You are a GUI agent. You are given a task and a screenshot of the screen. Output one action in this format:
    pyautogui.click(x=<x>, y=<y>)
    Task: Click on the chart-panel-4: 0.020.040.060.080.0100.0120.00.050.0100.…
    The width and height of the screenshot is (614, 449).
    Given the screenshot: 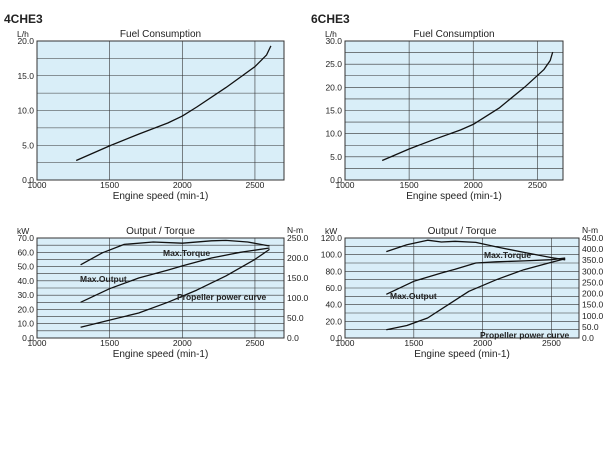 What is the action you would take?
    pyautogui.click(x=462, y=292)
    